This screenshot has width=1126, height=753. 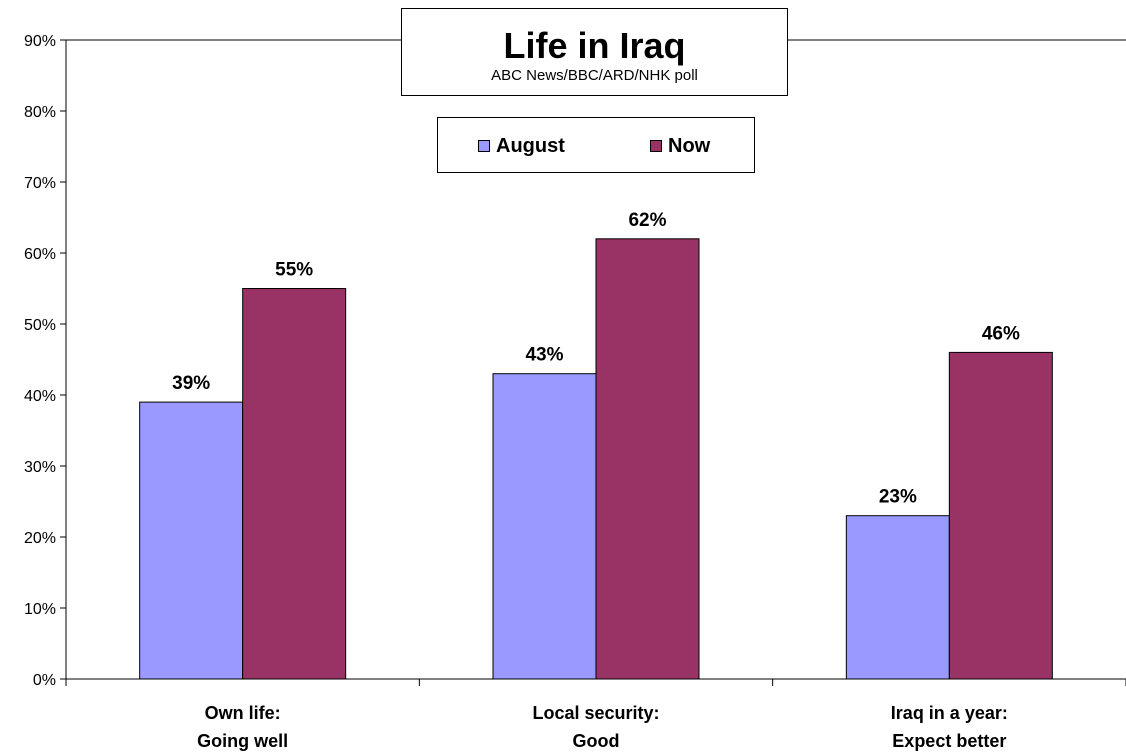 I want to click on data-label-now-0: 55%, so click(x=294, y=270).